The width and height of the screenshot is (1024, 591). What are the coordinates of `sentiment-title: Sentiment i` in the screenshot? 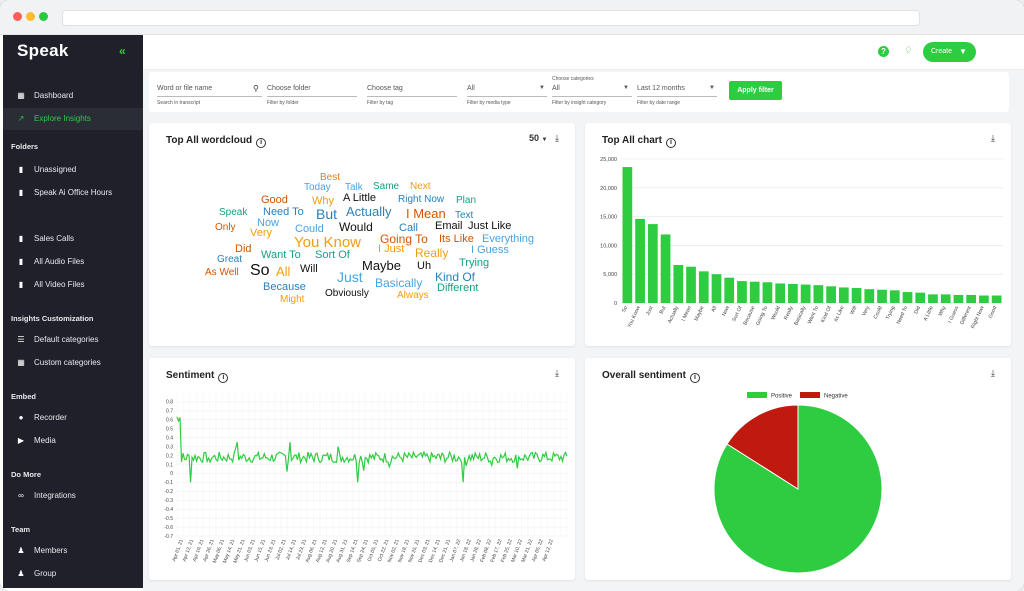 It's located at (197, 376).